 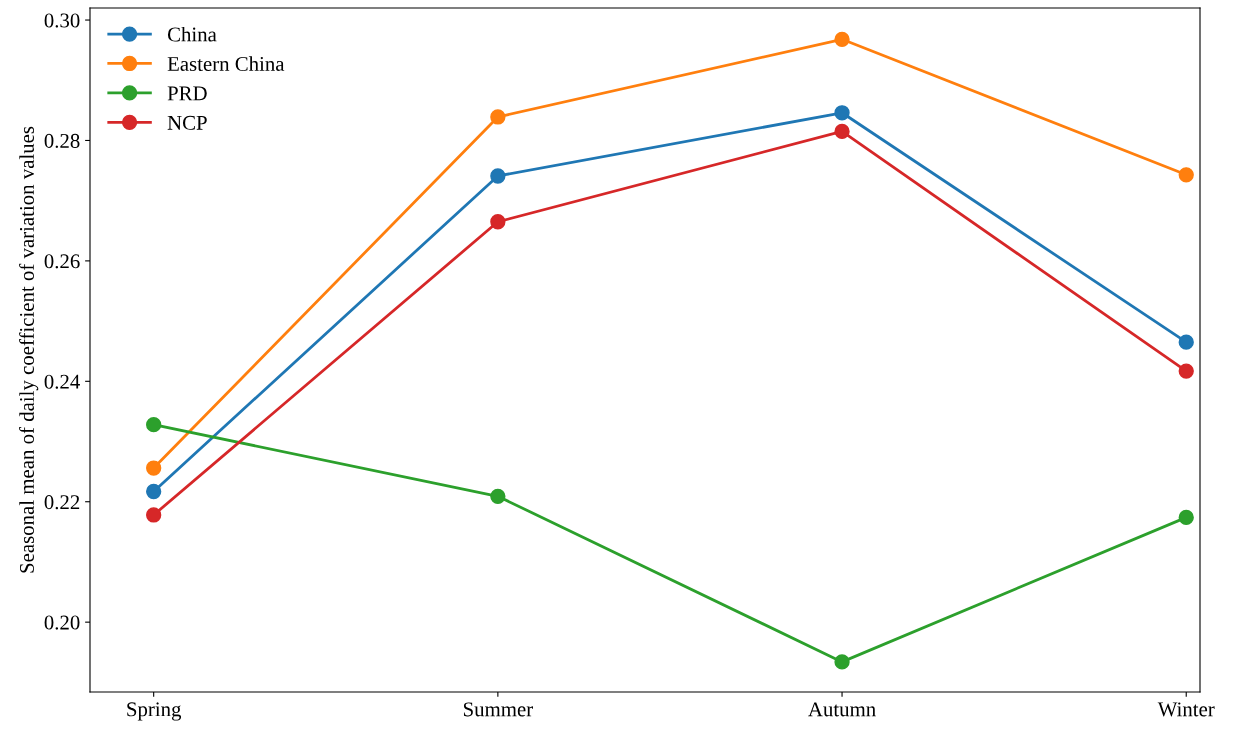 What do you see at coordinates (226, 63) in the screenshot?
I see `legend-label: Eastern China` at bounding box center [226, 63].